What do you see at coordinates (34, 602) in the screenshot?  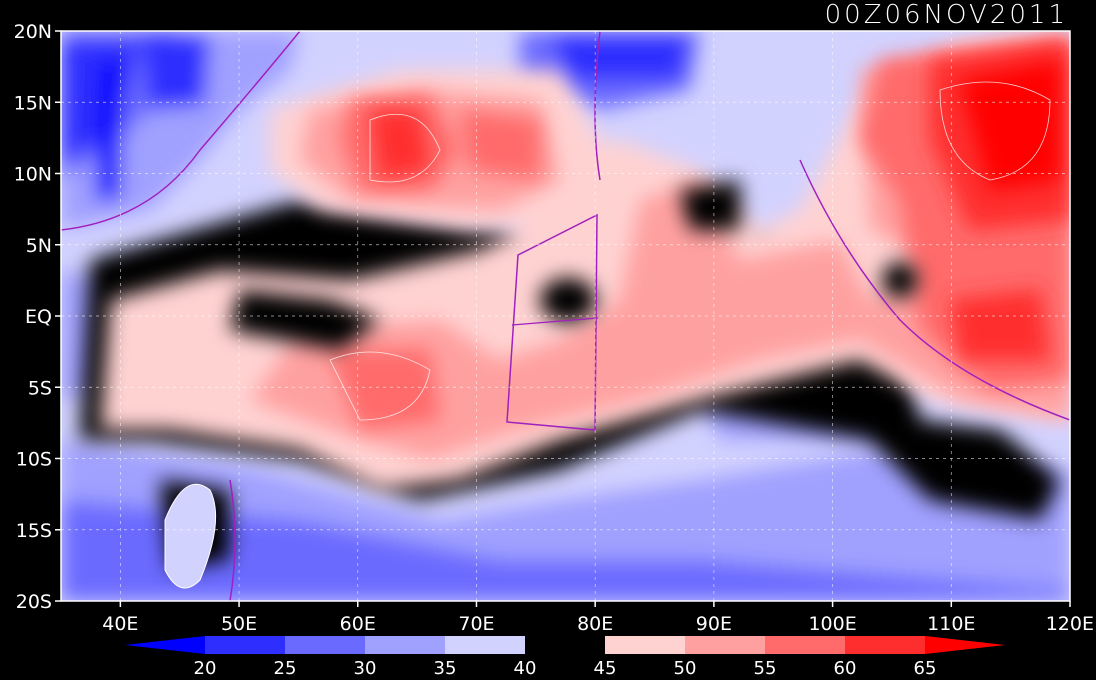 I see `lat-tick-label: 20S` at bounding box center [34, 602].